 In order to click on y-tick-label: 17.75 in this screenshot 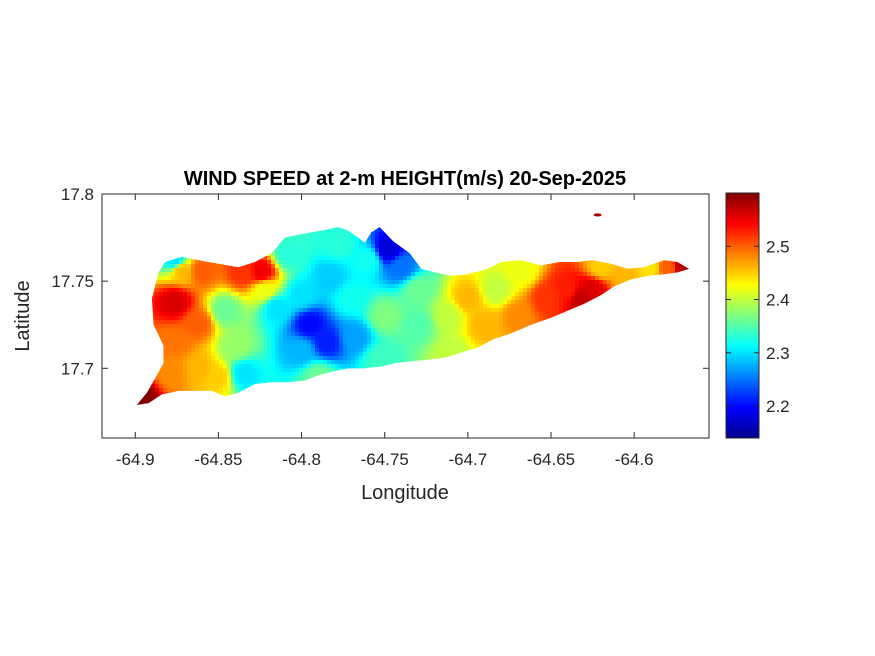, I will do `click(72, 281)`.